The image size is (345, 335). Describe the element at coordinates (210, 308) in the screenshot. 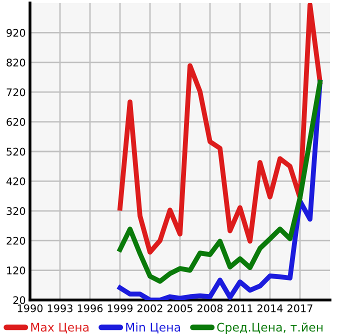

I see `x-tick-label: 2008` at that location.